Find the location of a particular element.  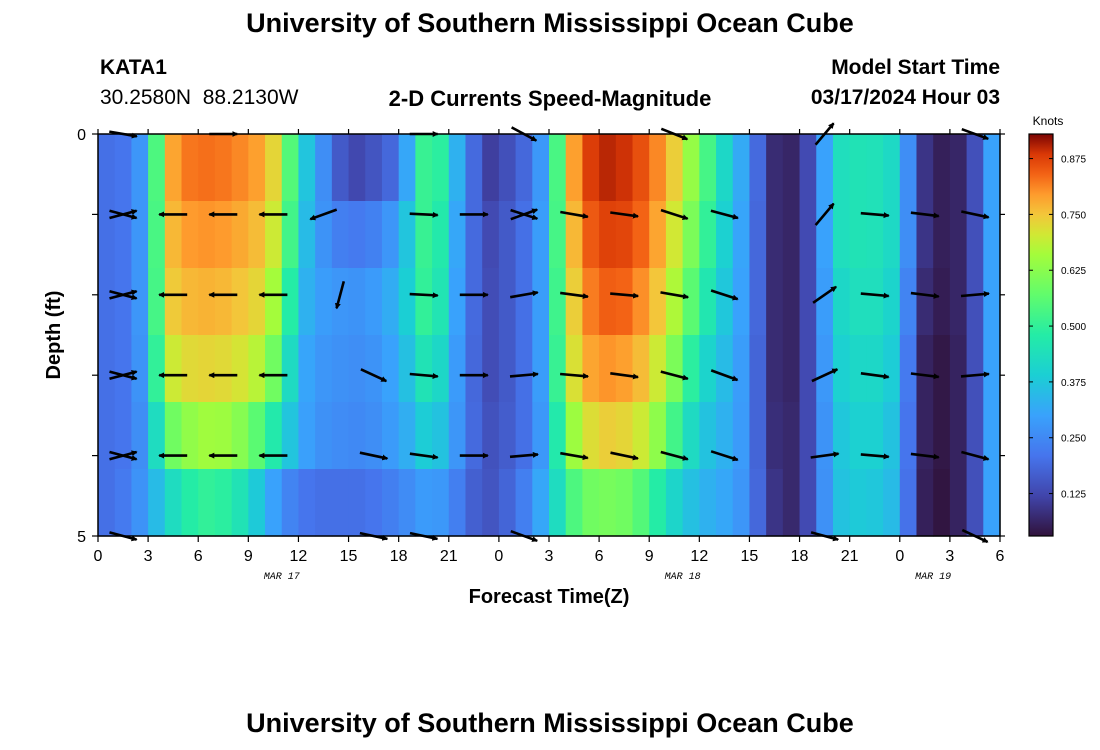

colorbar-tick-label: 0.875 is located at coordinates (1073, 160).